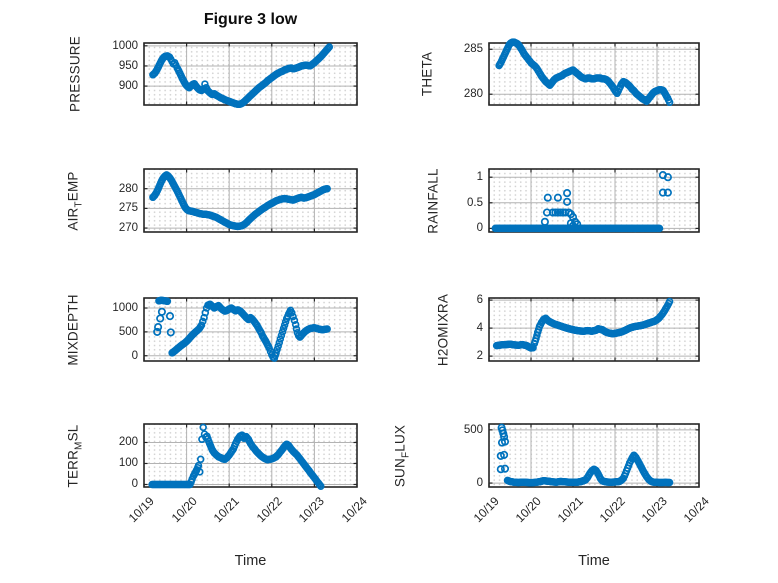 This screenshot has width=778, height=583. I want to click on chart-terr-msl, so click(250, 456).